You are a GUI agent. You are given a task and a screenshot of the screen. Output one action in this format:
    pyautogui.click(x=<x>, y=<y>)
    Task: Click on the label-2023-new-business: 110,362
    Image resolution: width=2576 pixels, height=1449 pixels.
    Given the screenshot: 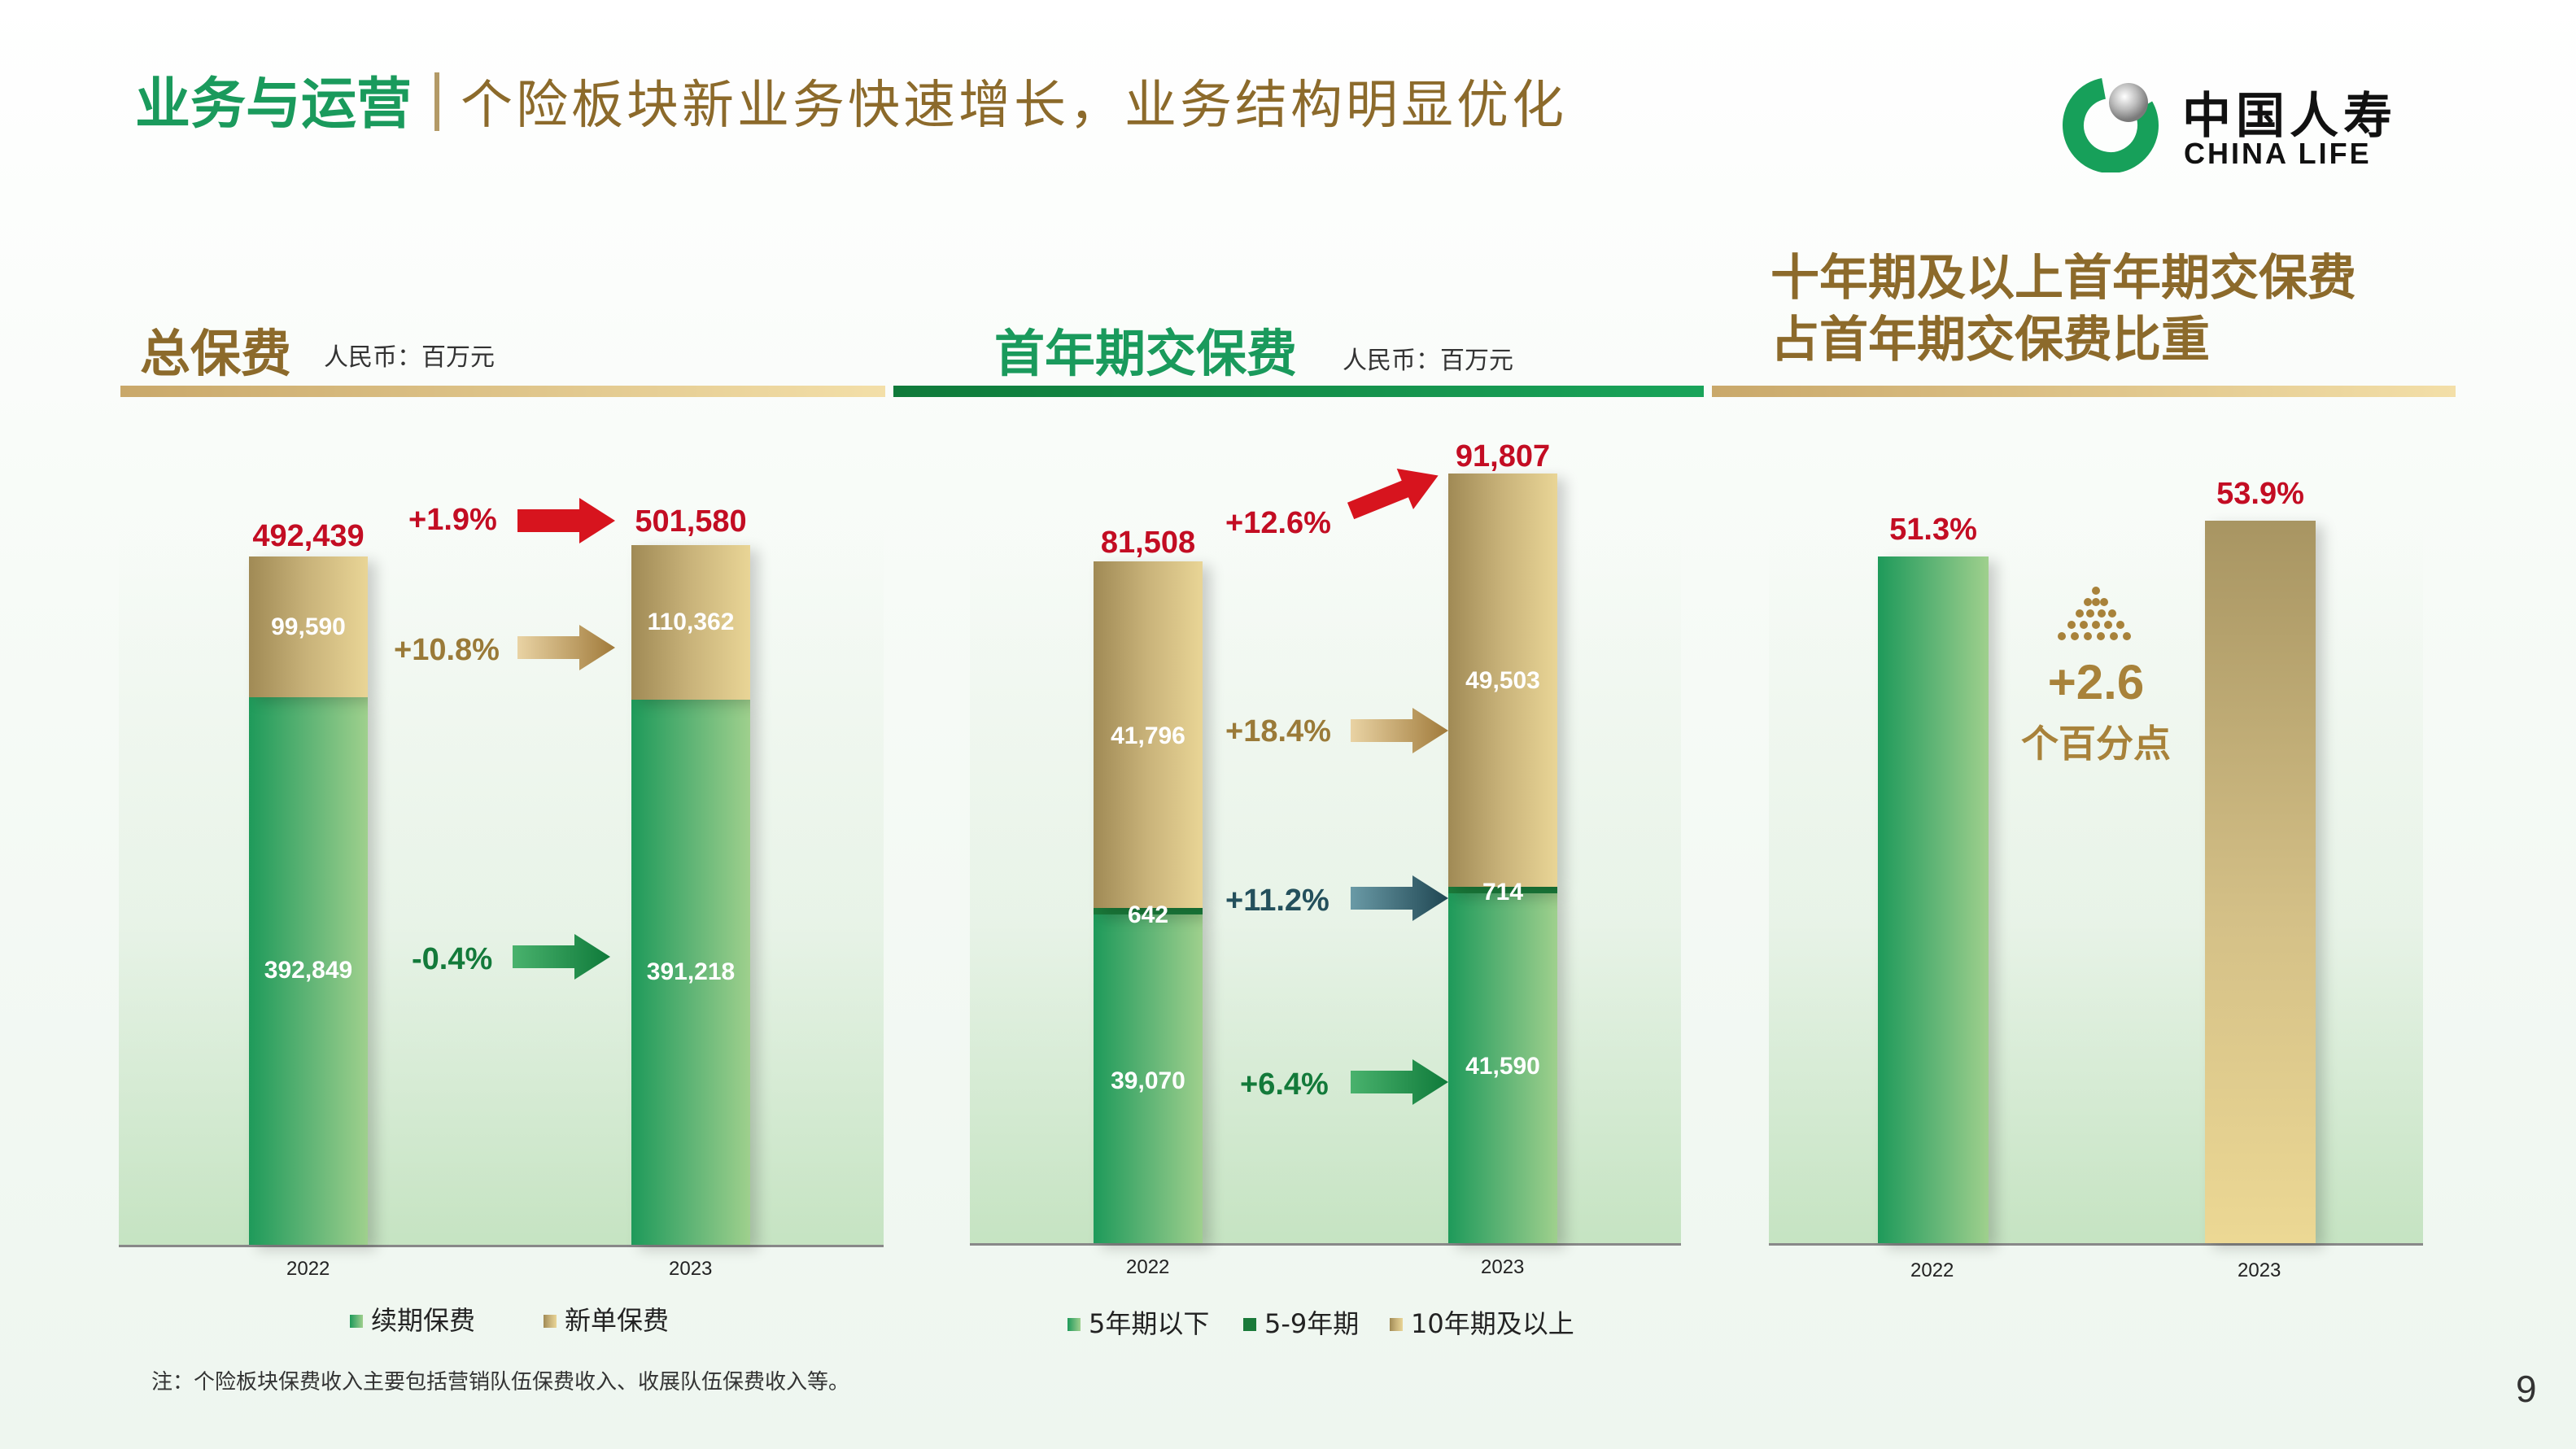 What is the action you would take?
    pyautogui.click(x=691, y=622)
    